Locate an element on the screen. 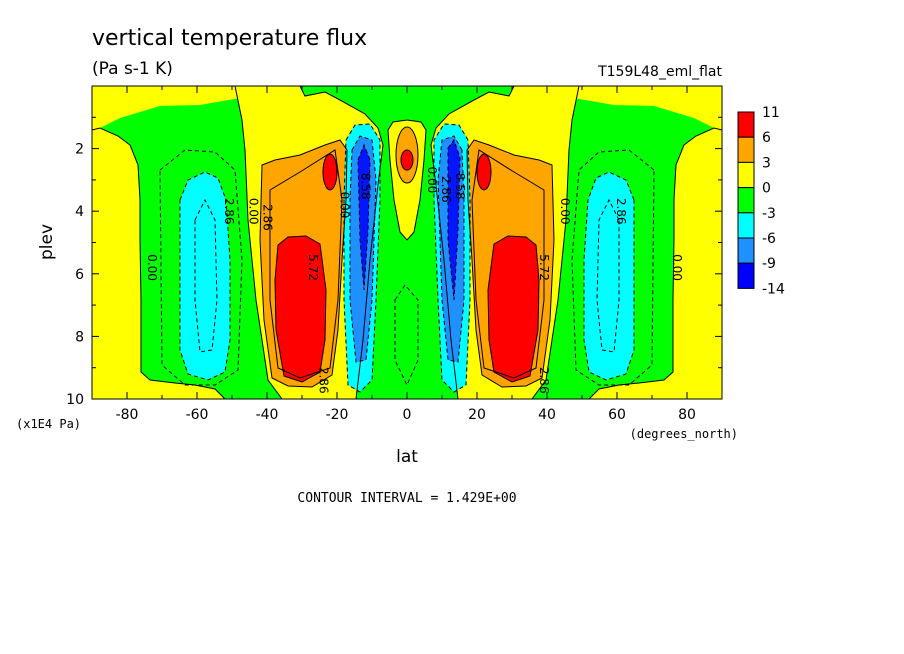 Image resolution: width=904 pixels, height=654 pixels. region-yellow-right is located at coordinates (655, 263).